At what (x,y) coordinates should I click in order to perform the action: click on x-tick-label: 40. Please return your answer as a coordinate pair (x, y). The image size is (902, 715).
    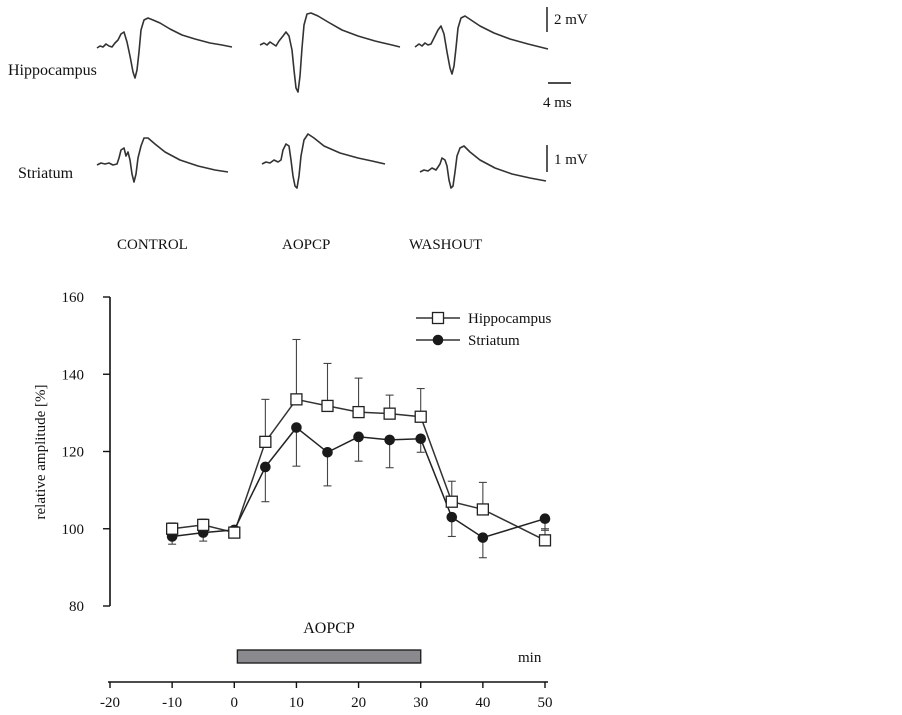
    Looking at the image, I should click on (482, 703).